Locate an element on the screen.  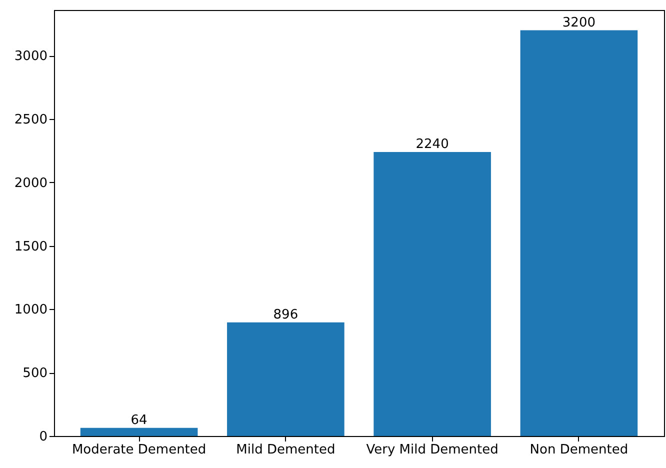
x-tick-label: Non Demented is located at coordinates (579, 450).